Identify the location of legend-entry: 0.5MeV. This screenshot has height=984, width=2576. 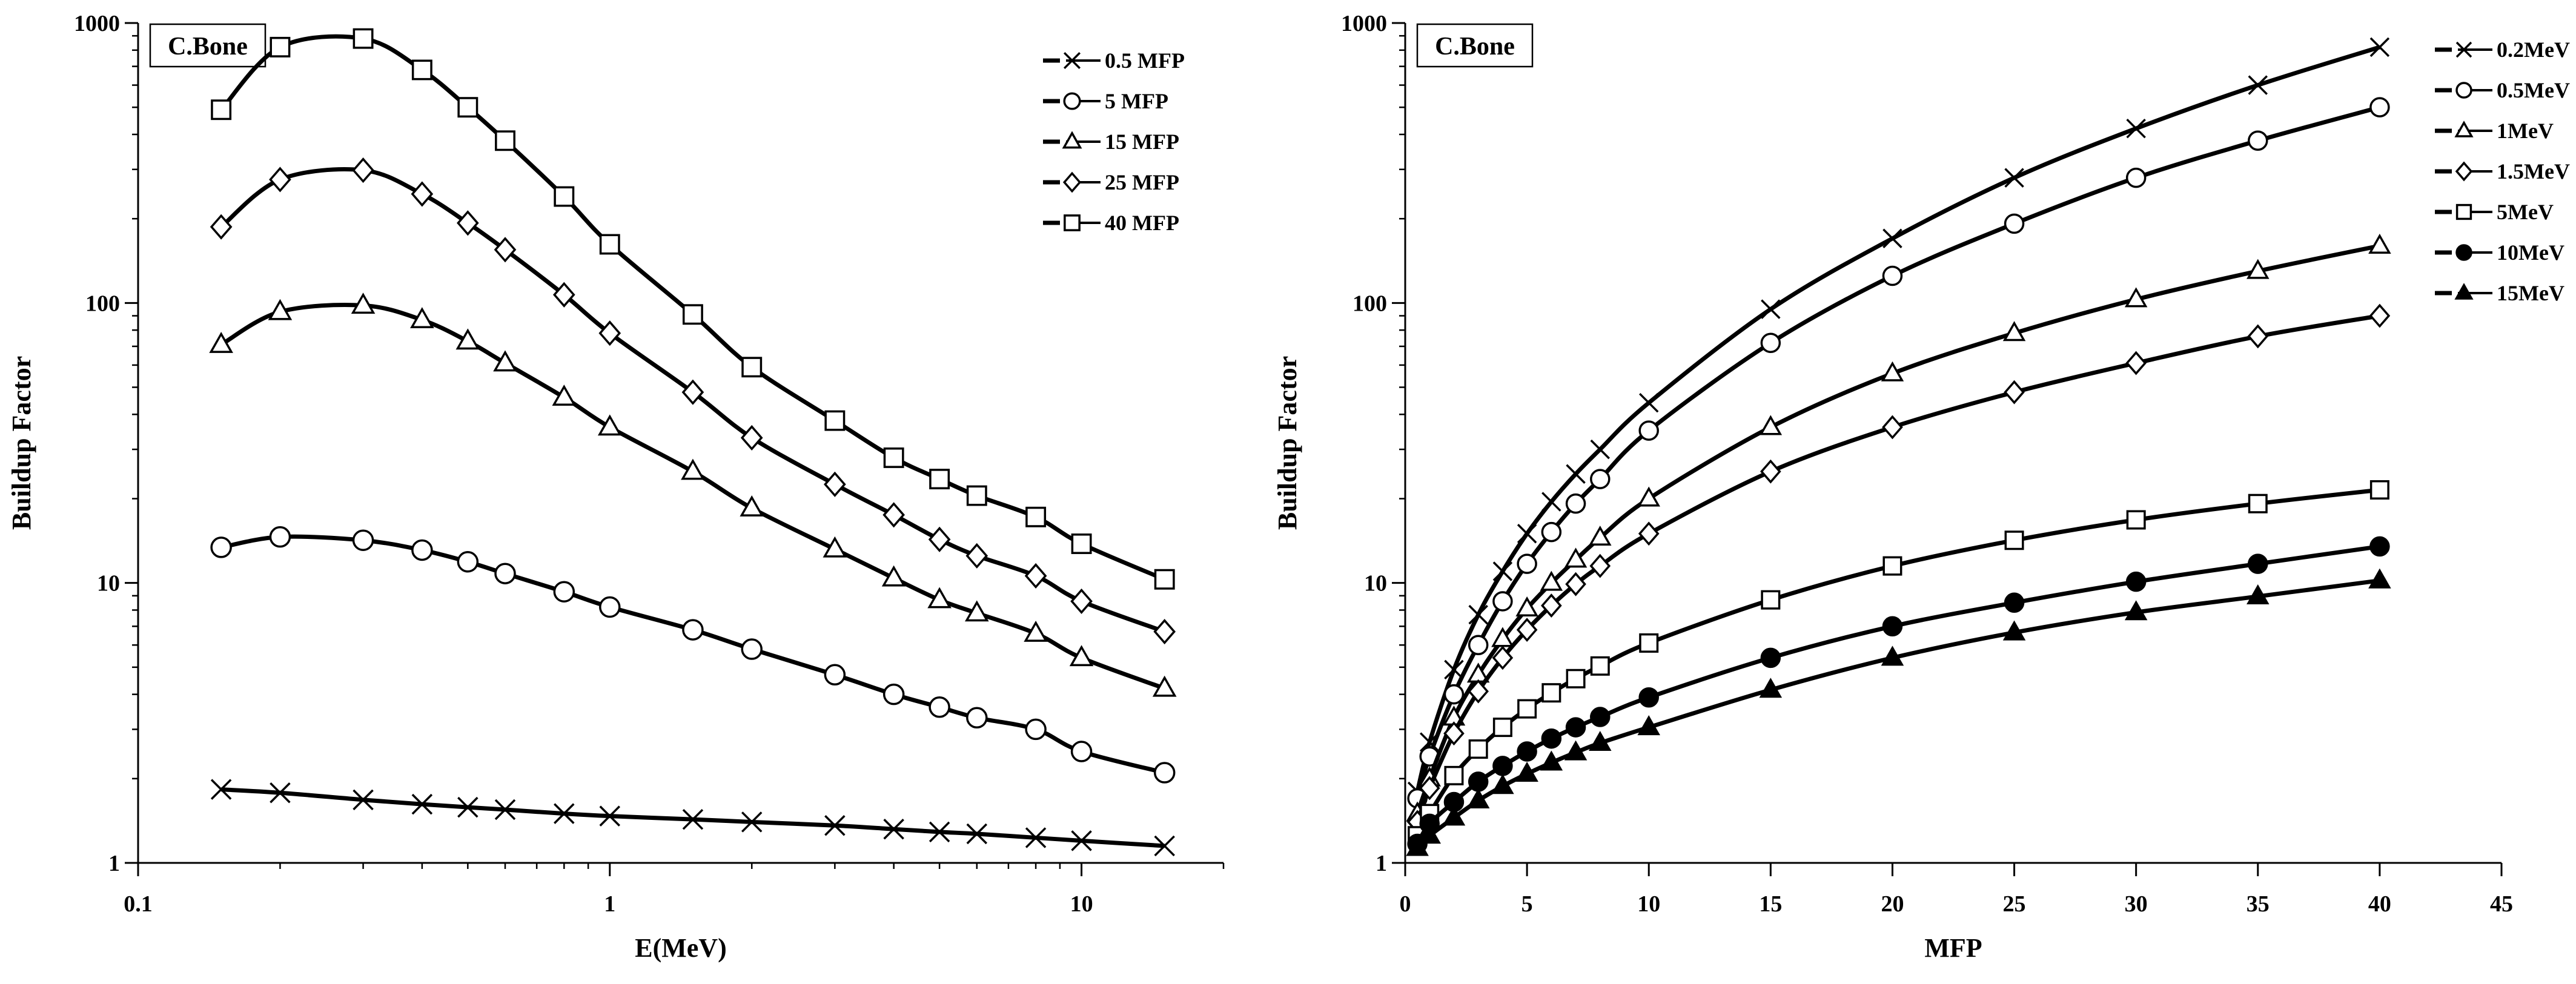
(2502, 90).